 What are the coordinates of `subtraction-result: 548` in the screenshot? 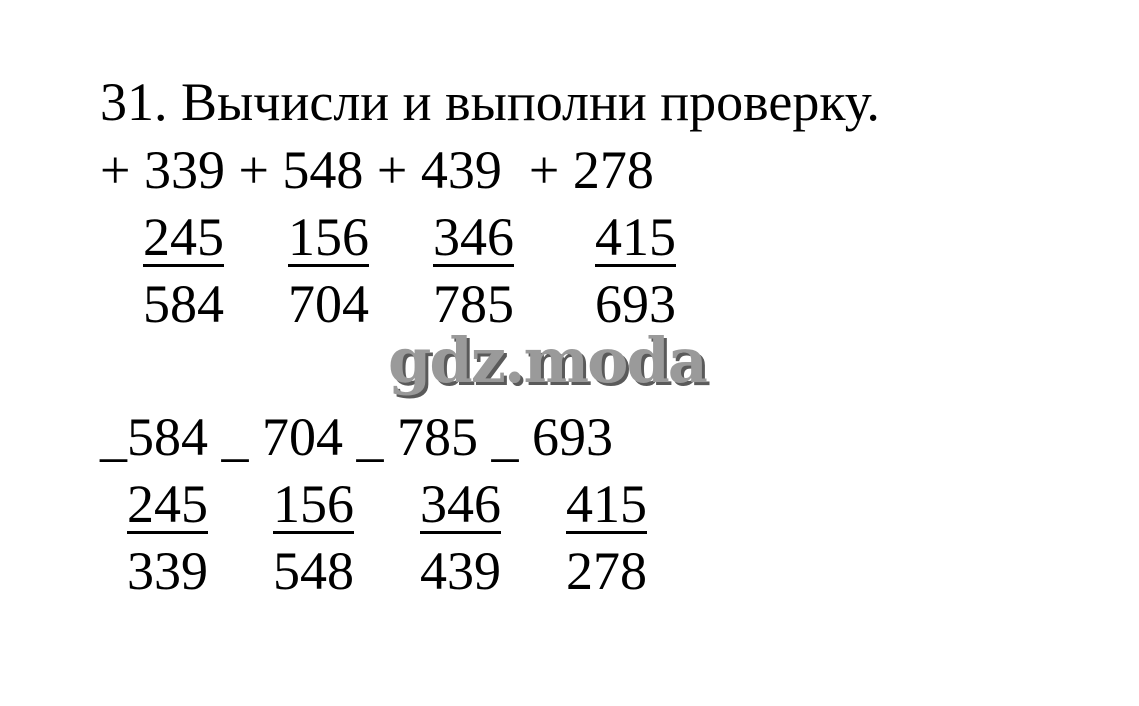 It's located at (313, 571).